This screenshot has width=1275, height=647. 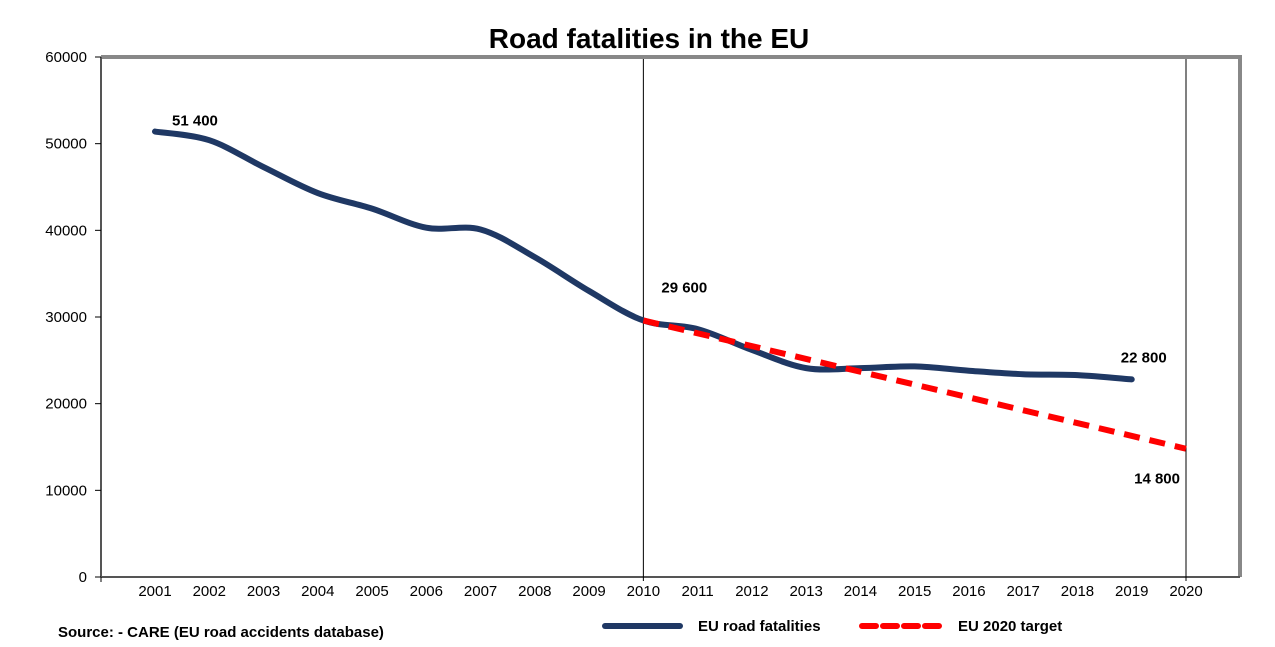 I want to click on legend-label-eu-road-fatalities: EU road fatalities, so click(x=759, y=626).